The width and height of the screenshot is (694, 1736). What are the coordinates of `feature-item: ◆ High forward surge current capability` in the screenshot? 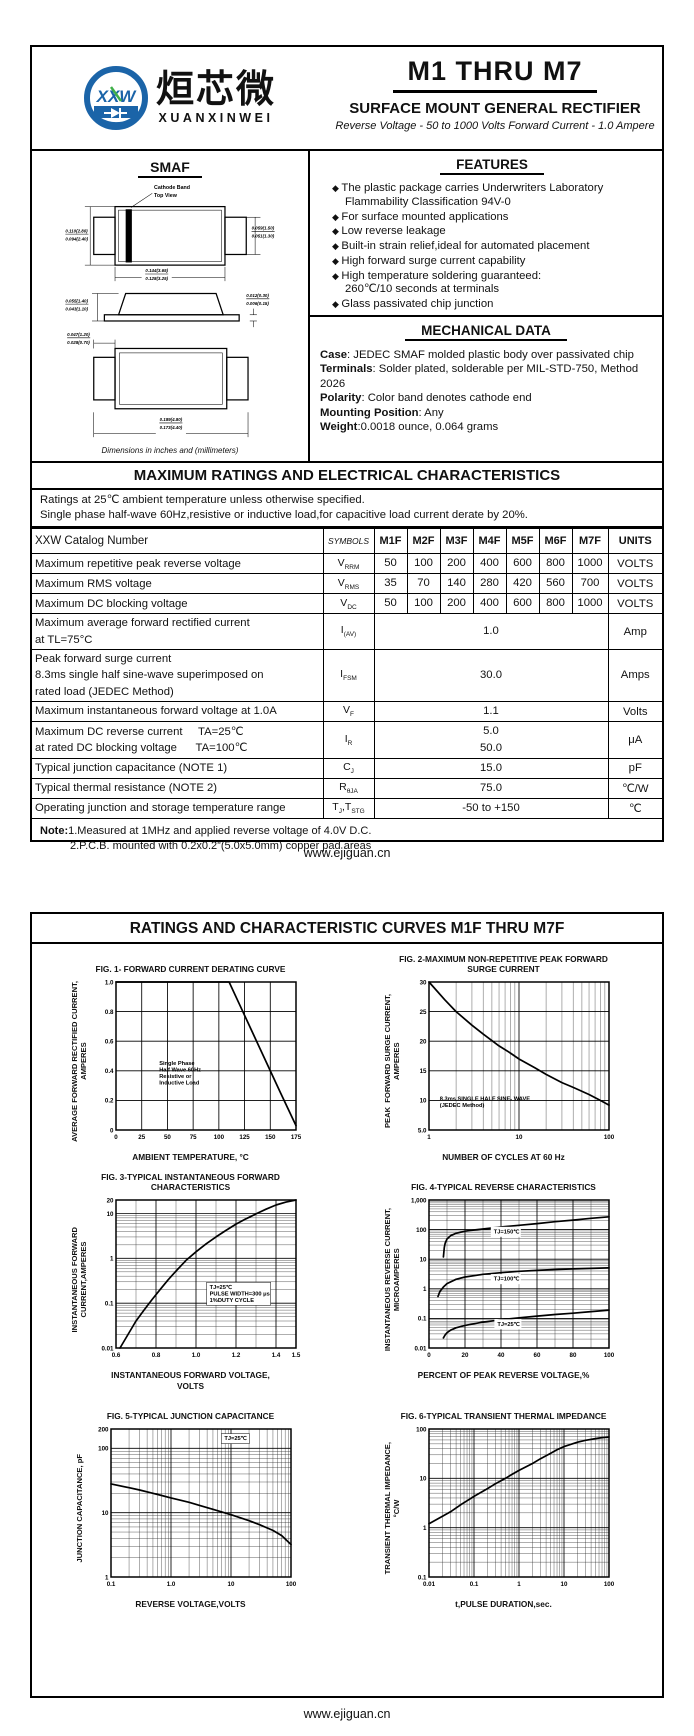 It's located at (429, 260).